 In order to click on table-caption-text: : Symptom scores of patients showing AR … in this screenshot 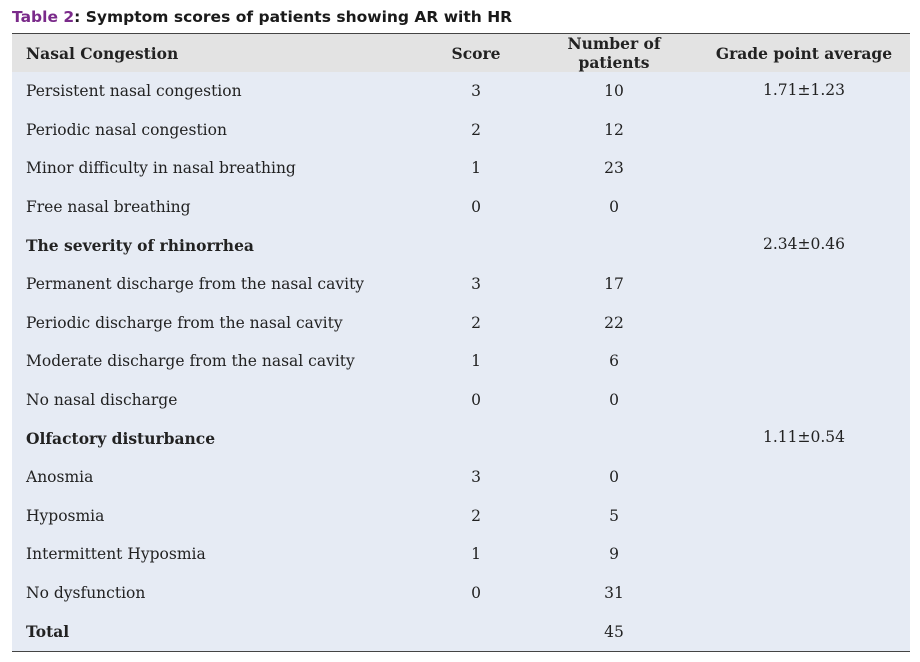, I will do `click(293, 17)`.